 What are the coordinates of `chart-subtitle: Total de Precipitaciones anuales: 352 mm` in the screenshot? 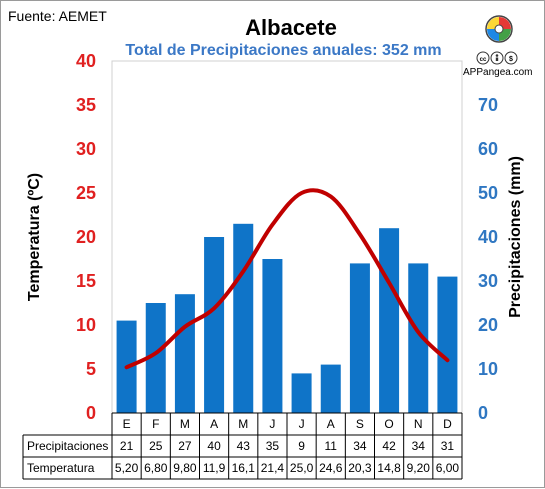 It's located at (283, 50).